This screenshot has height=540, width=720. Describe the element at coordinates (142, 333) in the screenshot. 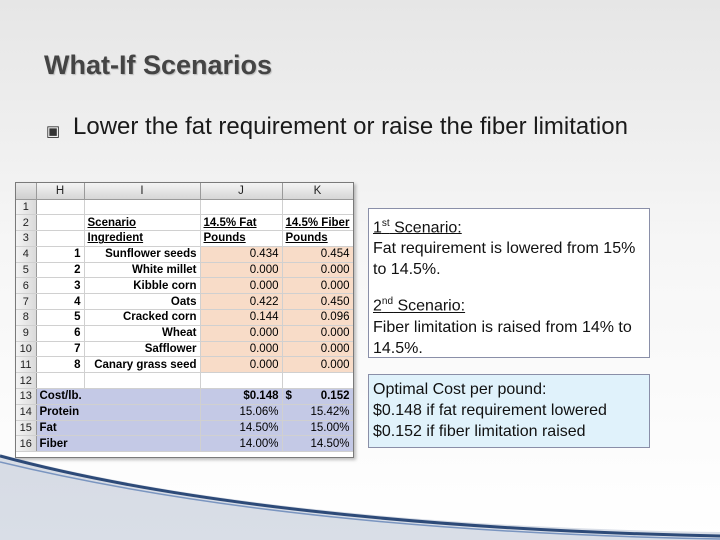

I see `ingredient-name: Wheat` at that location.